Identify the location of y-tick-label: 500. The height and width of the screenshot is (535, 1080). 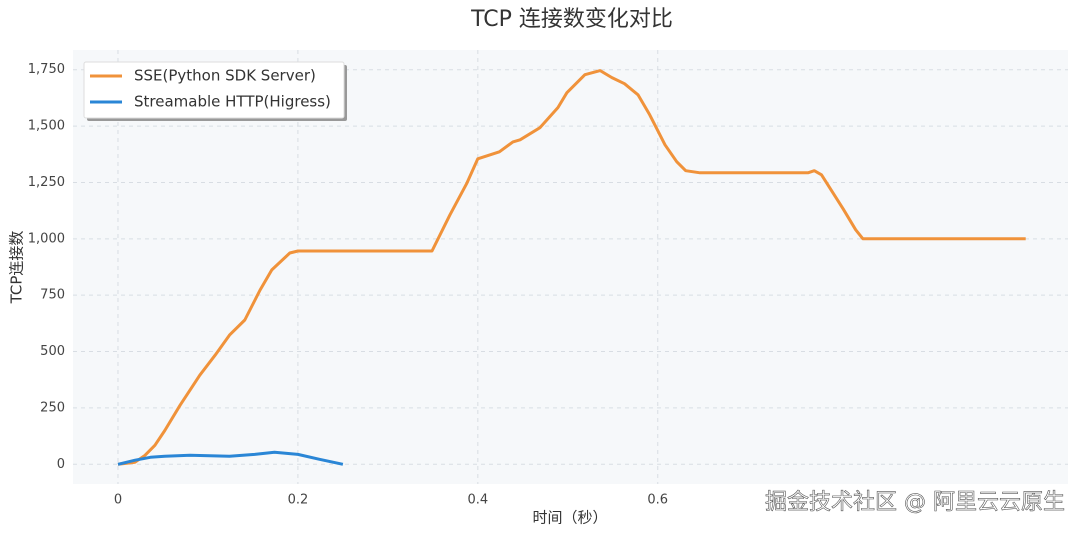
(52, 351).